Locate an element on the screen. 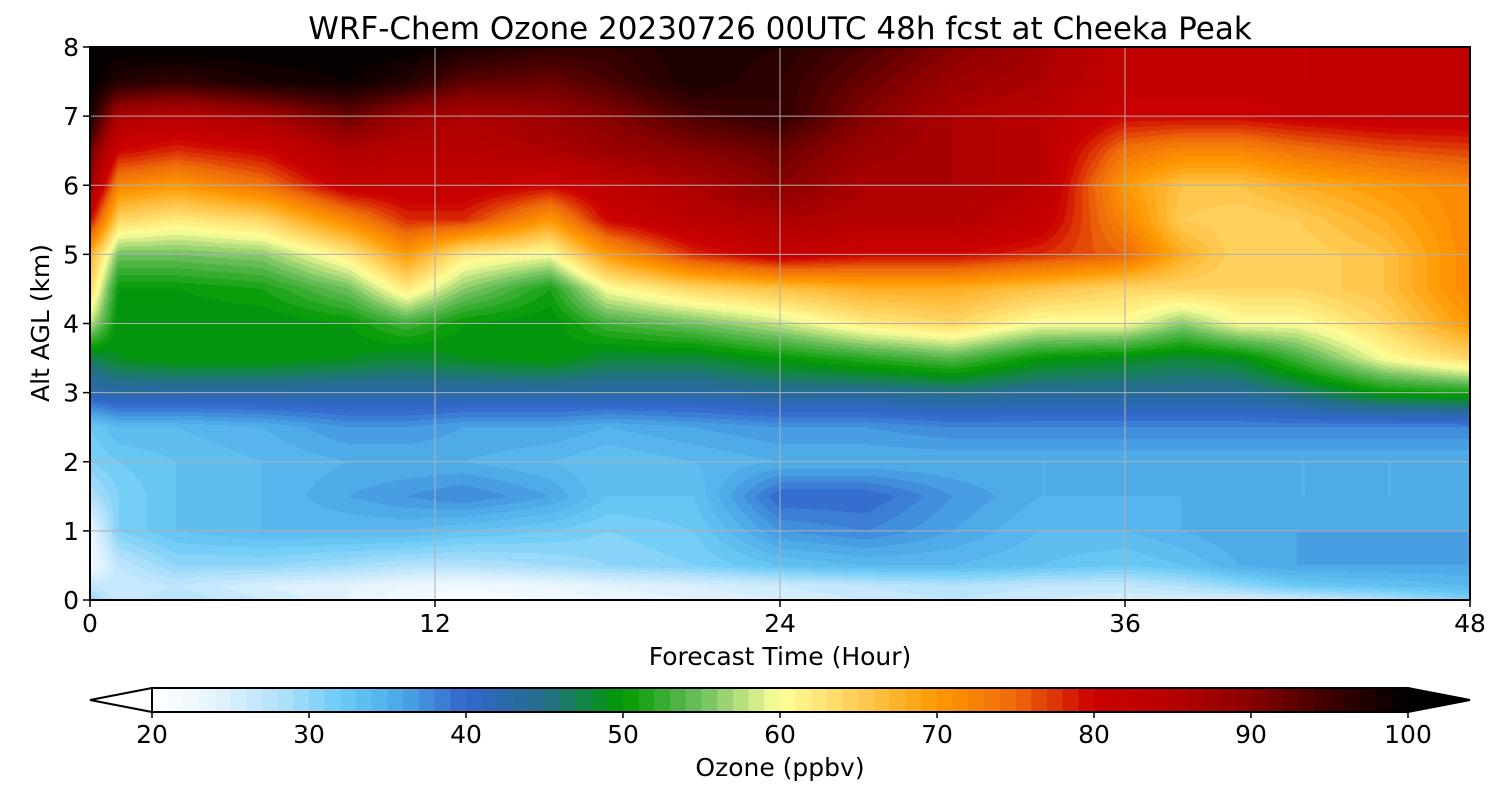 The height and width of the screenshot is (800, 1500). colorbar-tick-label: 50 is located at coordinates (623, 734).